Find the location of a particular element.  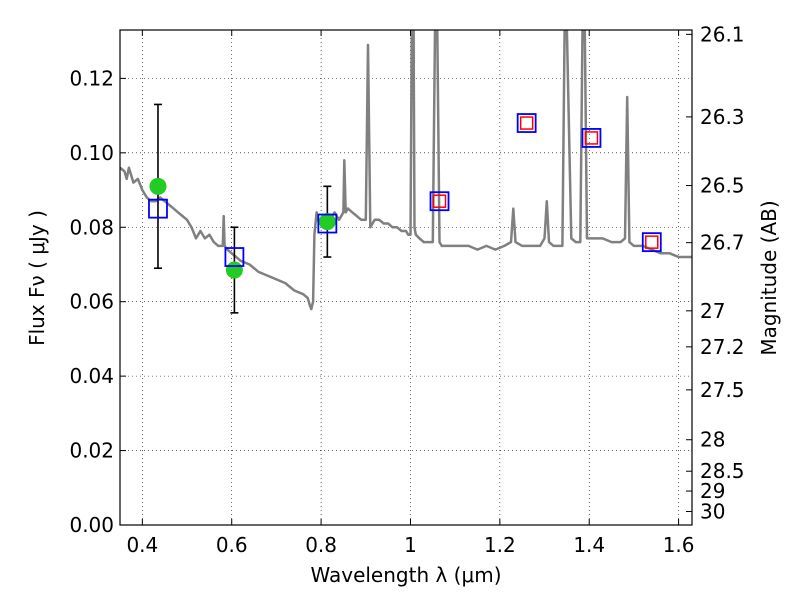

x-tick-label: 1.2 is located at coordinates (500, 545).